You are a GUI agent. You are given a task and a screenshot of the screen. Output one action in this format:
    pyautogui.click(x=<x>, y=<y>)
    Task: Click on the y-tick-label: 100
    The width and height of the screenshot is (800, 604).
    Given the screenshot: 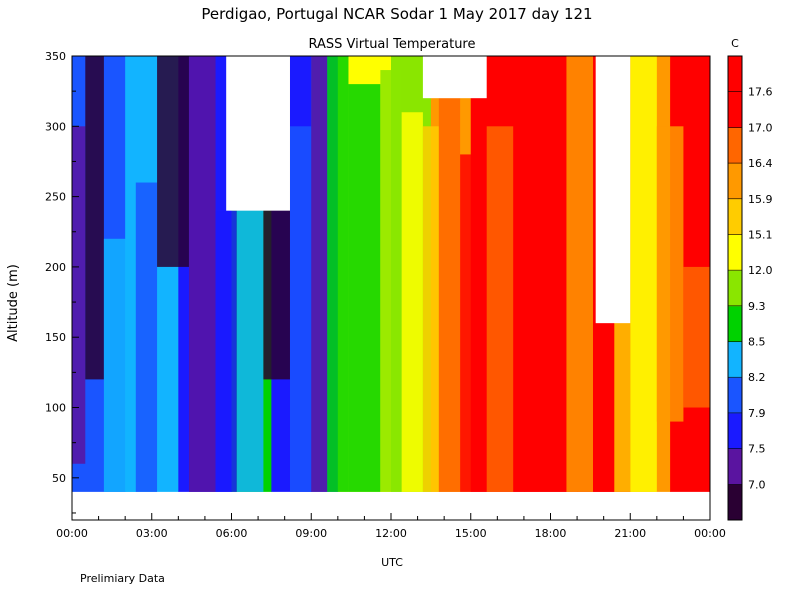 What is the action you would take?
    pyautogui.click(x=55, y=408)
    